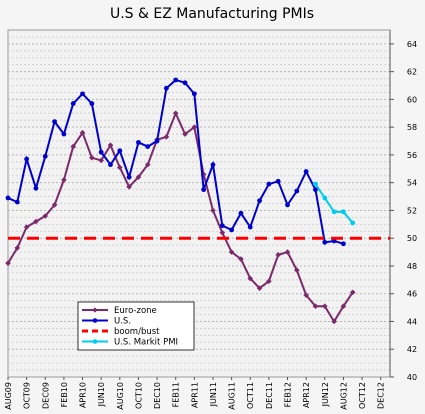  I want to click on x-tick-label: OCT10, so click(138, 395).